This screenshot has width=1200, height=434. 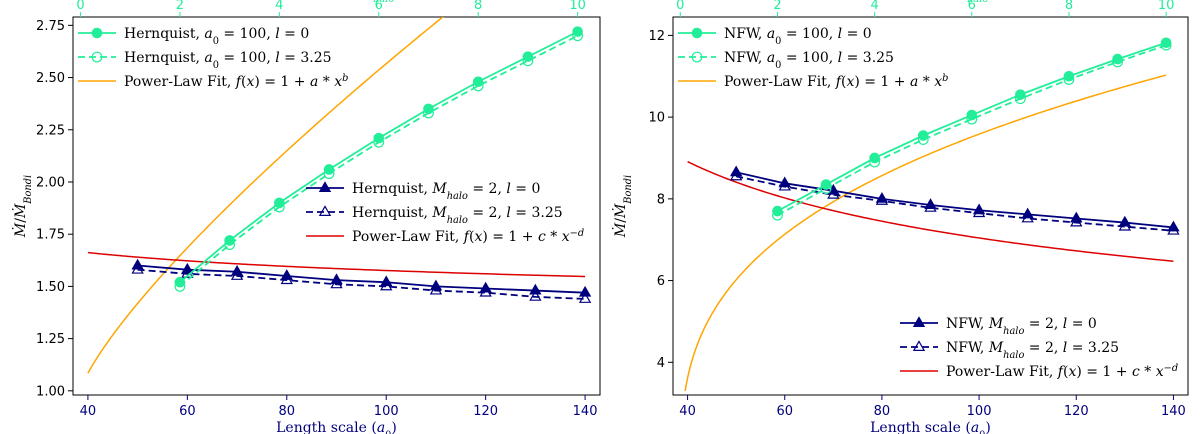 What do you see at coordinates (656, 118) in the screenshot?
I see `y-tick-label: 10` at bounding box center [656, 118].